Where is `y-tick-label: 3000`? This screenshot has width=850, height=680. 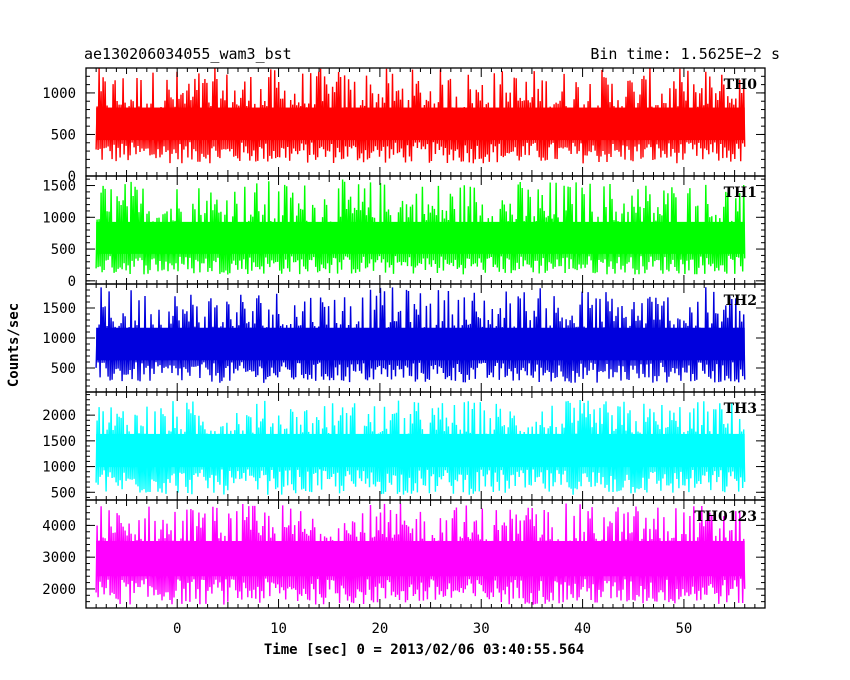
y-tick-label: 3000 is located at coordinates (59, 558).